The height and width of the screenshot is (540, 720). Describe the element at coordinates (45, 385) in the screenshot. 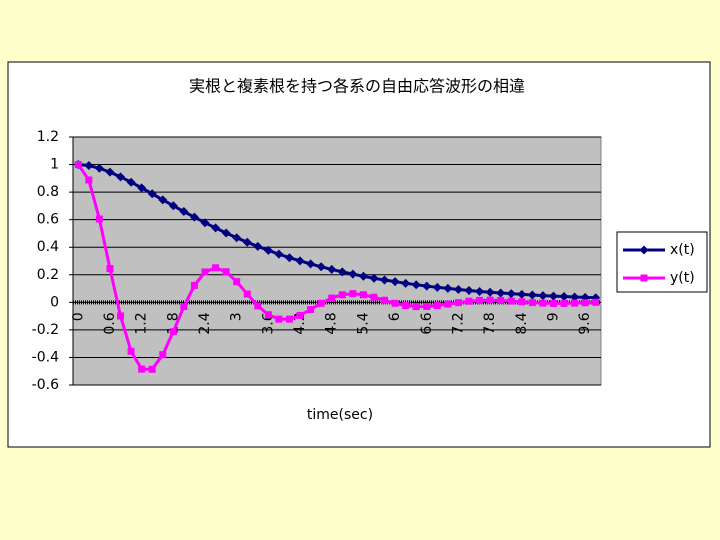

I see `y-tick-label: -0.6` at that location.